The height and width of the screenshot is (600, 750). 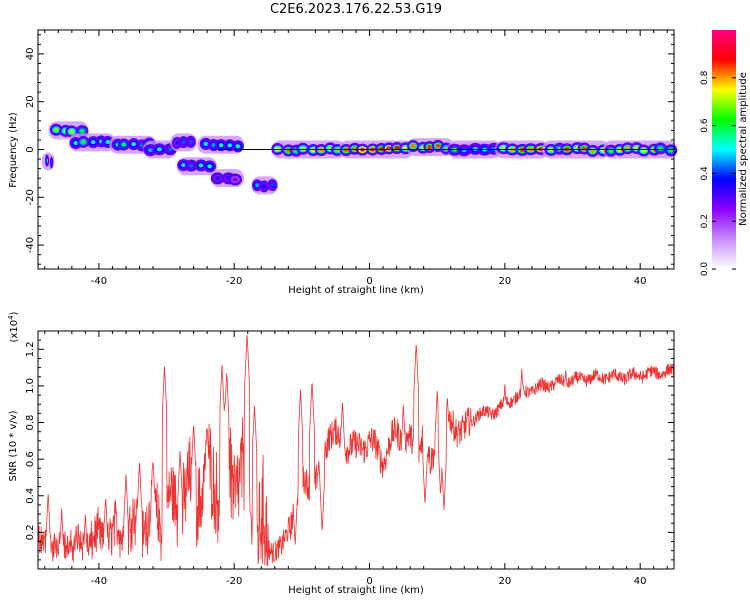 What do you see at coordinates (13, 150) in the screenshot?
I see `spectrogram-y-axis-label: Frequency (Hz)` at bounding box center [13, 150].